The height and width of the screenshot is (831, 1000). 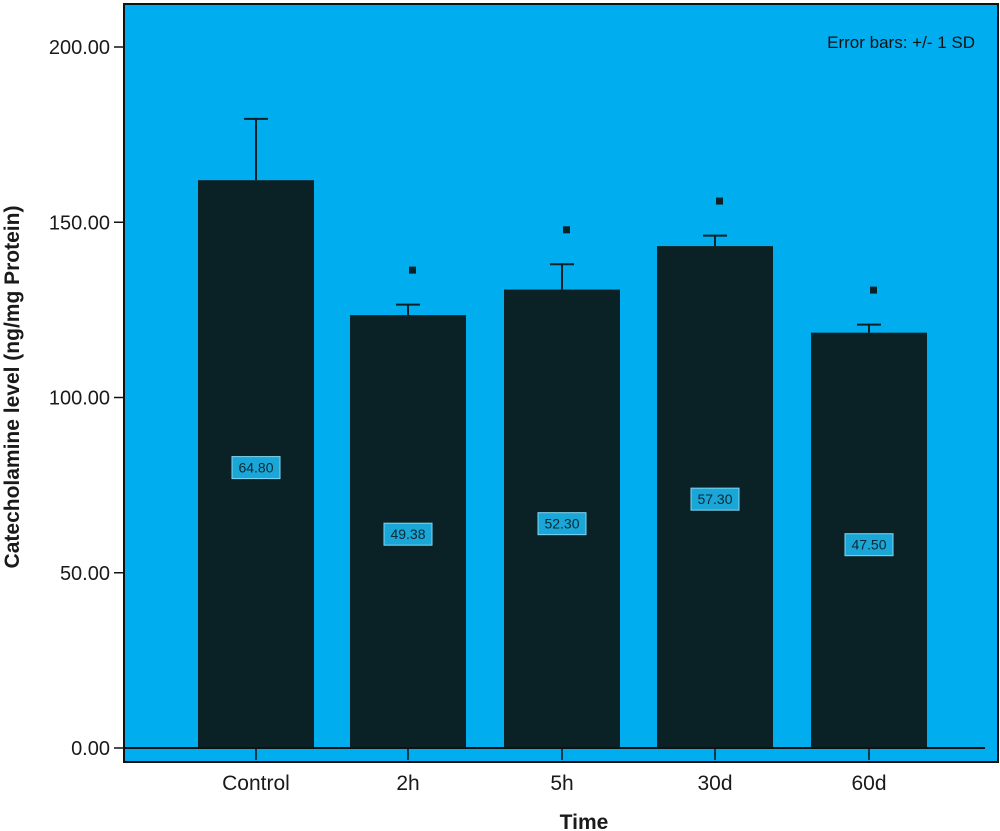 I want to click on y-tick-label: 200.00, so click(x=79, y=48).